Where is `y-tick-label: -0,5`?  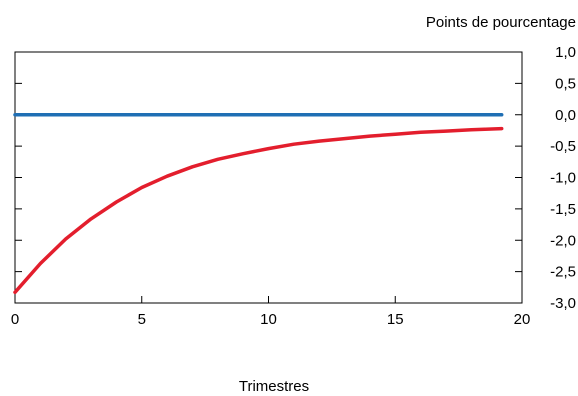 y-tick-label: -0,5 is located at coordinates (563, 146).